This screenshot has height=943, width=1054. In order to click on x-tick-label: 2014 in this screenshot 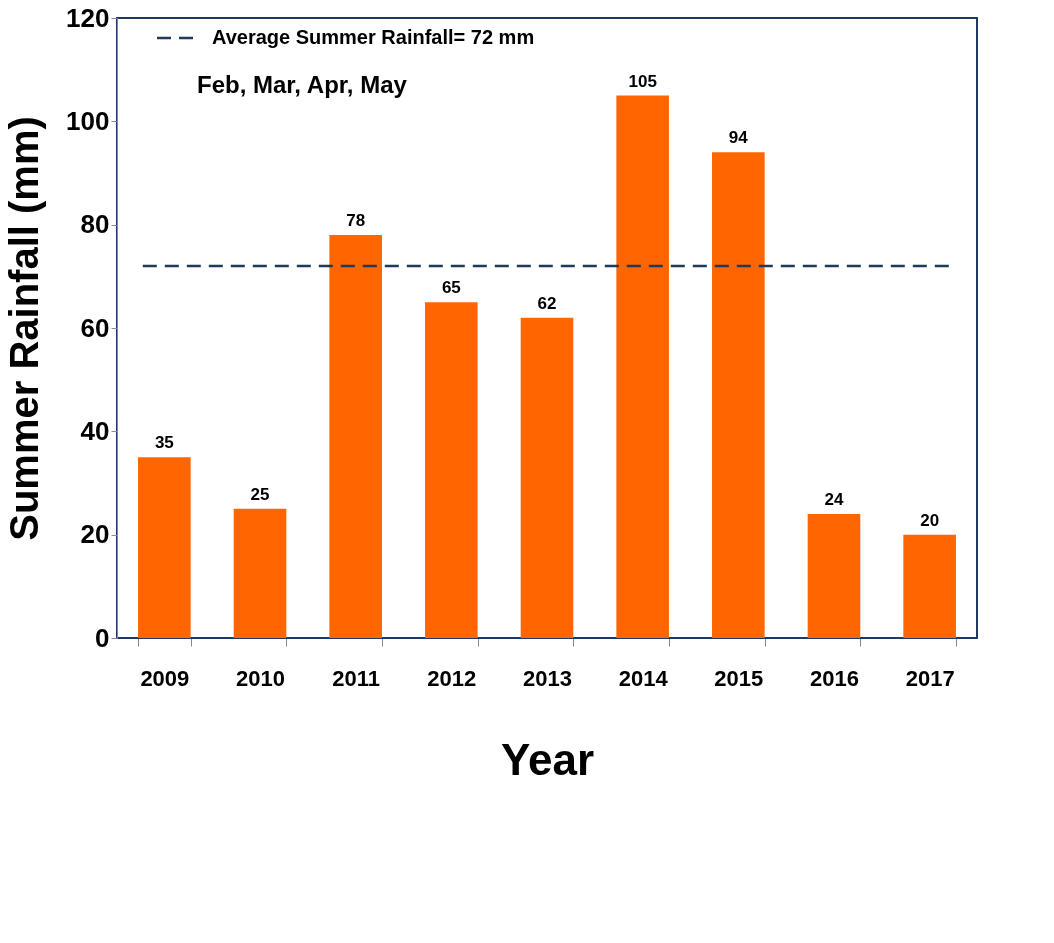, I will do `click(643, 678)`.